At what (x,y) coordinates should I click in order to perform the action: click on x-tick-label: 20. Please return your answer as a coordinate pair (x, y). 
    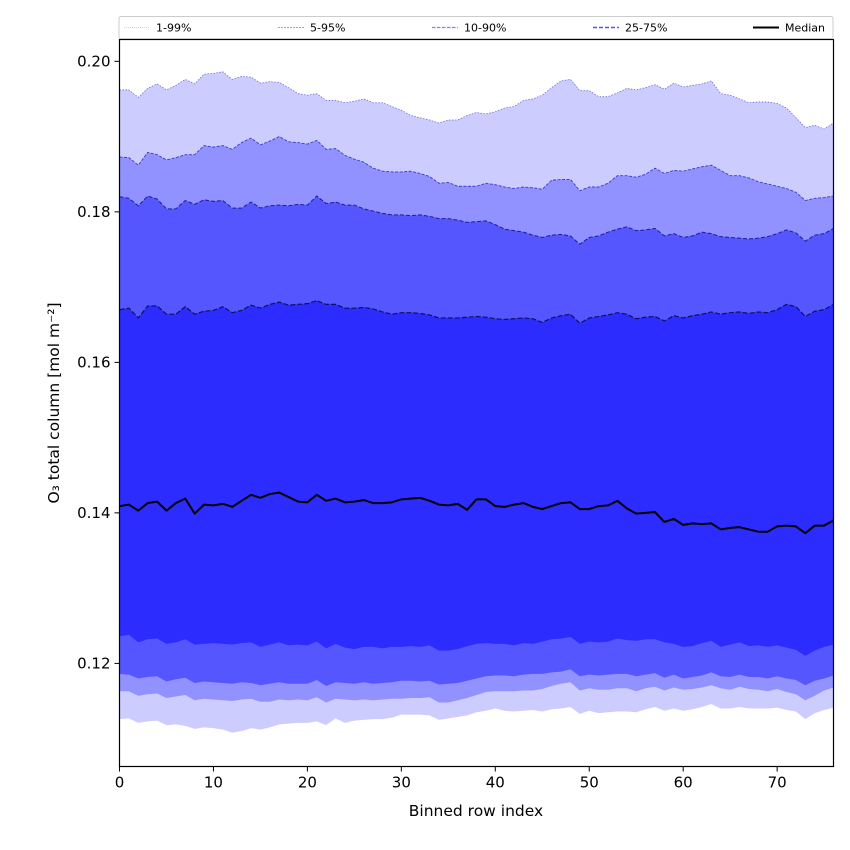
    Looking at the image, I should click on (307, 783).